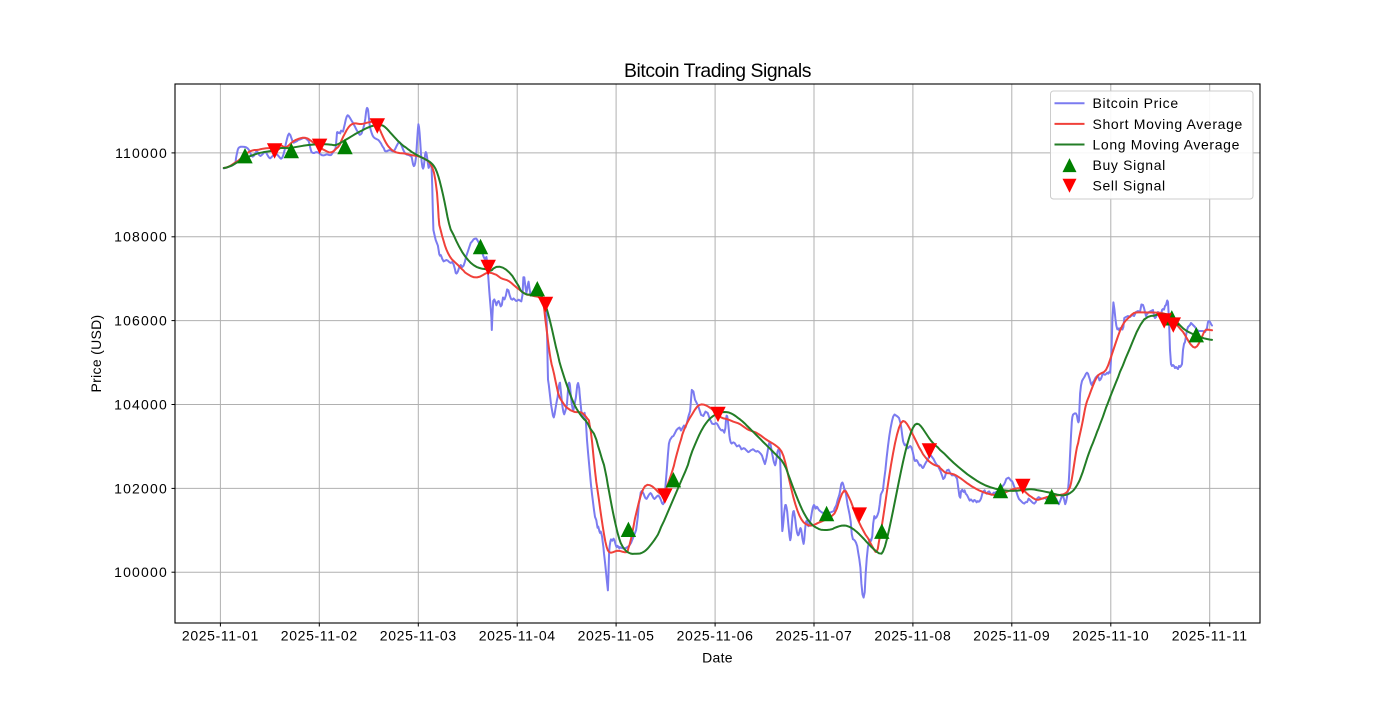  Describe the element at coordinates (141, 572) in the screenshot. I see `svg-text: 100000` at that location.